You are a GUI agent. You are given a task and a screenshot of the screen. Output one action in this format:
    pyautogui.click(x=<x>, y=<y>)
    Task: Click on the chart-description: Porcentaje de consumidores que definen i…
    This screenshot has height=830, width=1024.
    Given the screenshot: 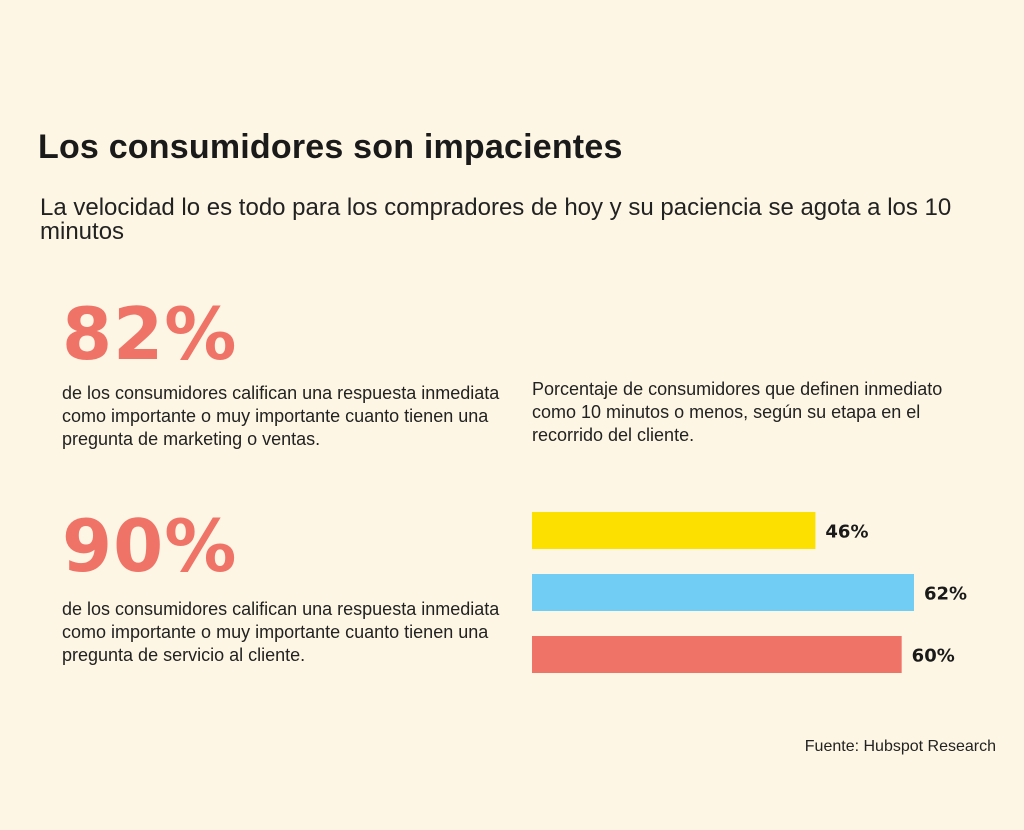 What is the action you would take?
    pyautogui.click(x=737, y=412)
    